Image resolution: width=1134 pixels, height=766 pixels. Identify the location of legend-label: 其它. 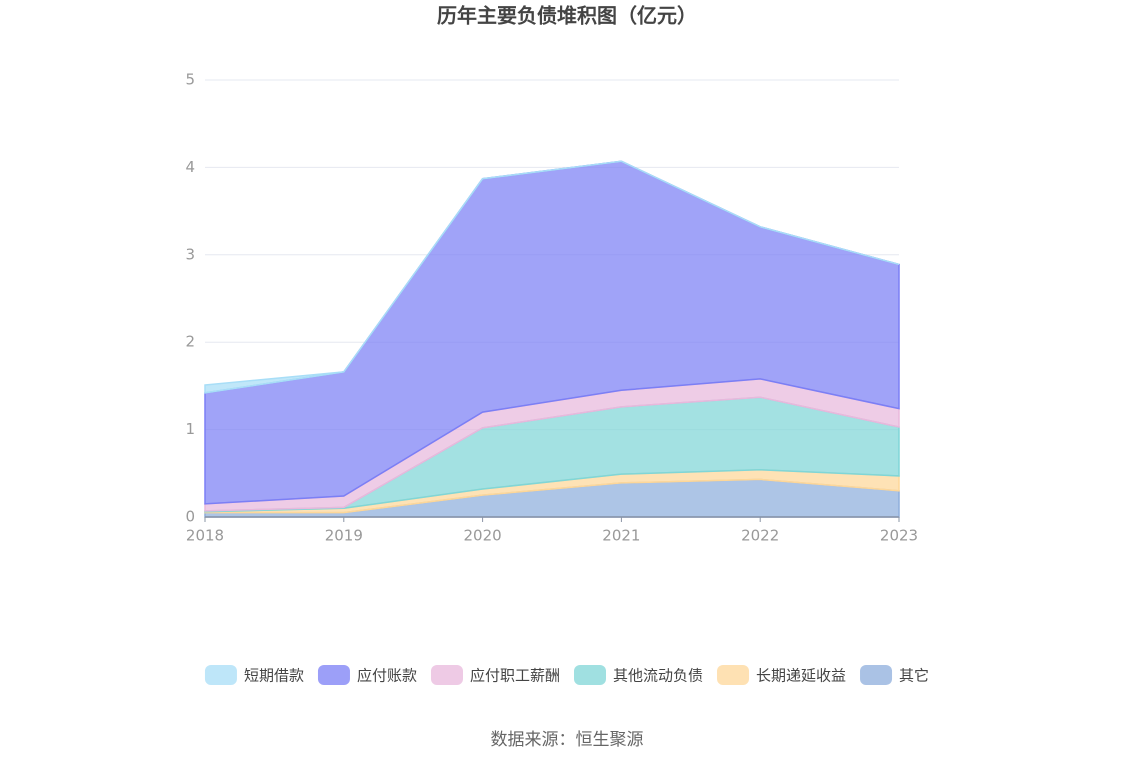
(914, 676).